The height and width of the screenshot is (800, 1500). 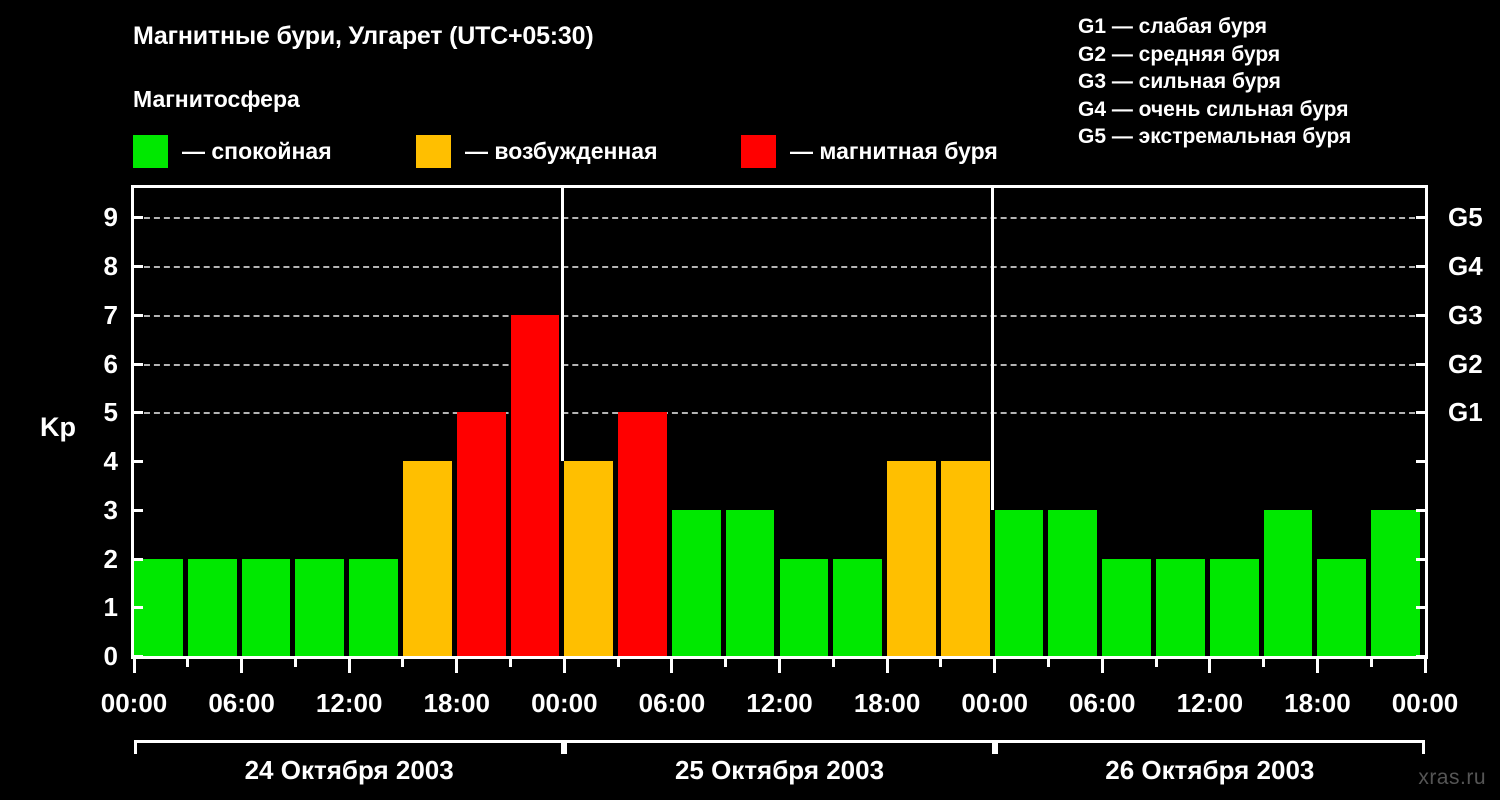 I want to click on legend-label-storm: — магнитная буря, so click(x=894, y=150).